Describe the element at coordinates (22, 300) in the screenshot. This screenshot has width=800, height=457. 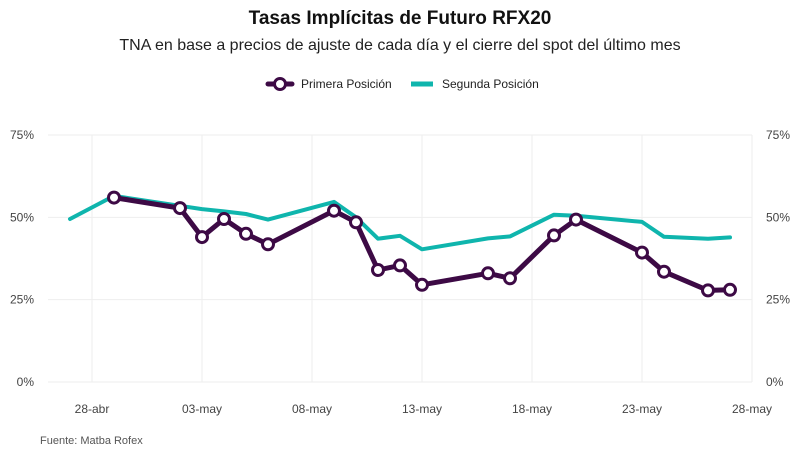
I see `y-tick-label-left: 25%` at that location.